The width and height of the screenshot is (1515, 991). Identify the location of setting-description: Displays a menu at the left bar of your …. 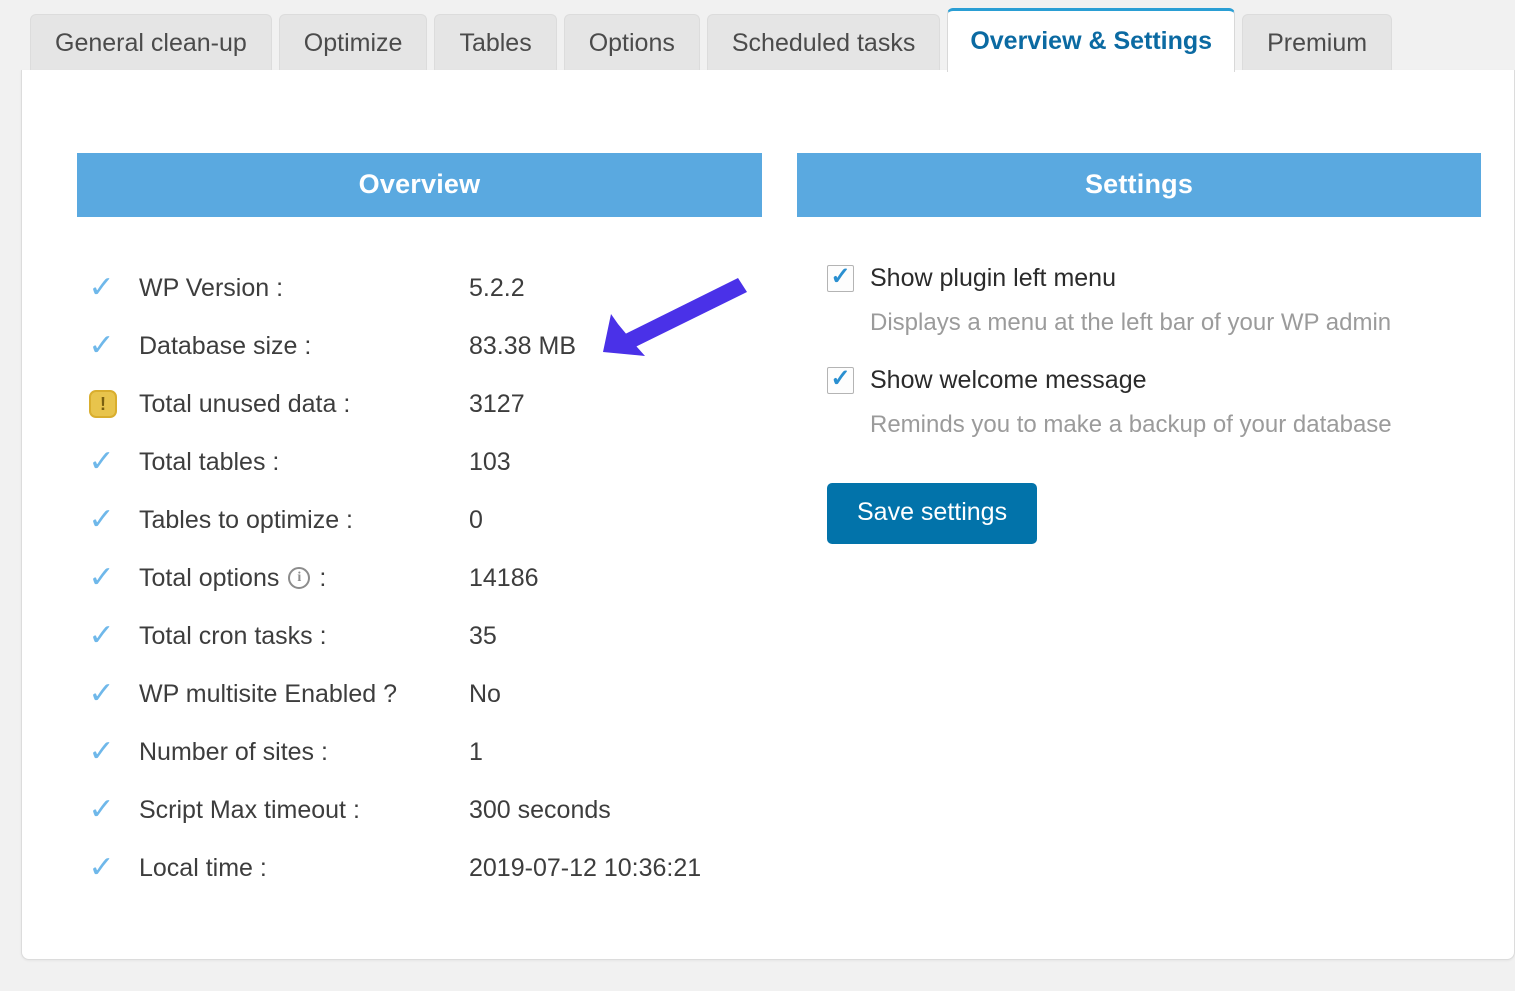
(1131, 322).